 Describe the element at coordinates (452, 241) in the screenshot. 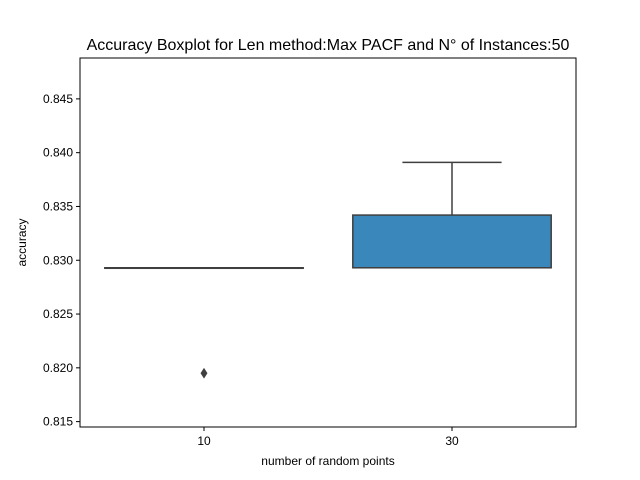

I see `box-iqr` at that location.